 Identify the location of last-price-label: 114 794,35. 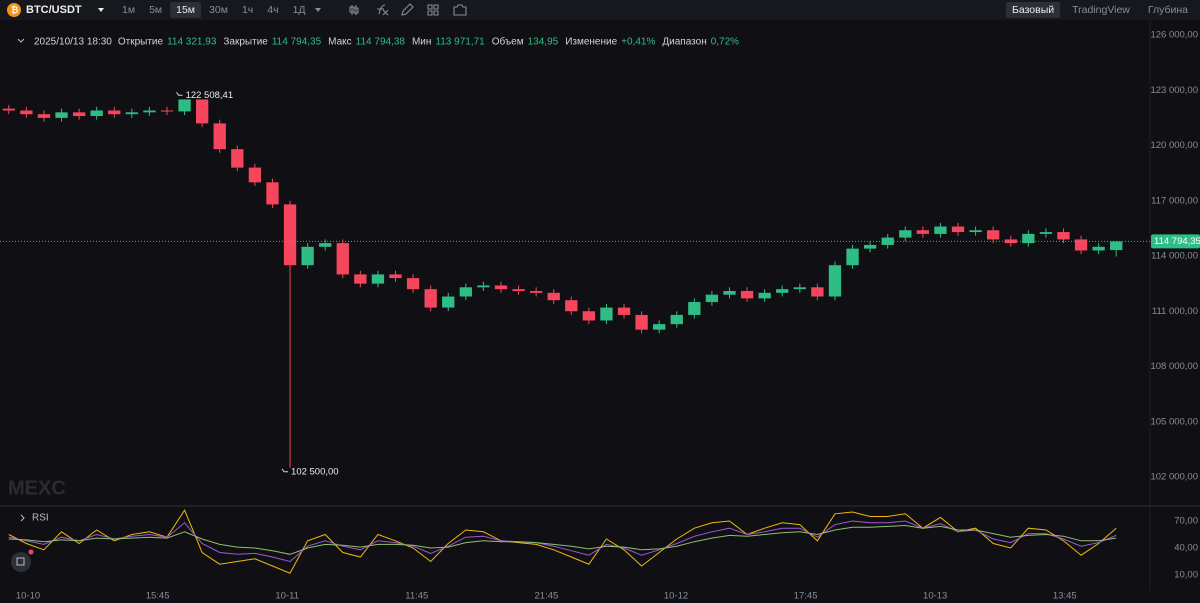
(1177, 241).